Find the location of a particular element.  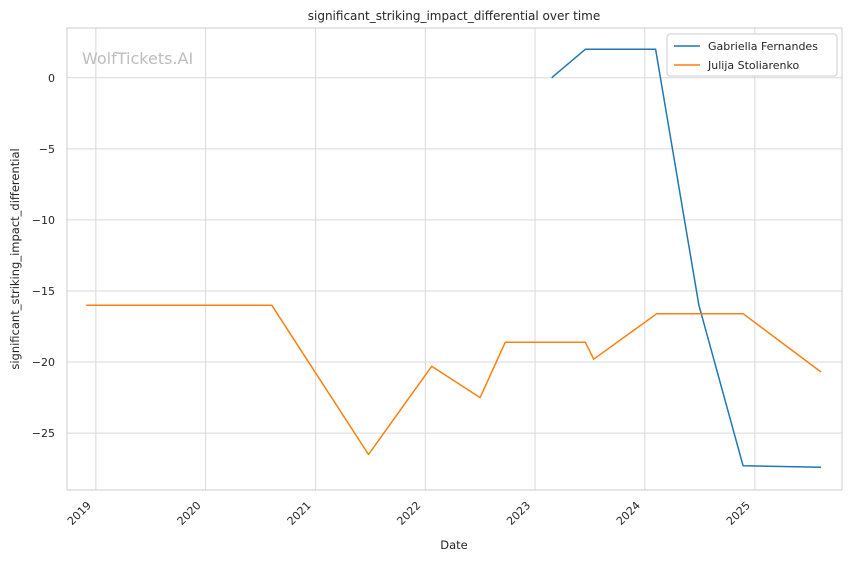

legend-label: Gabriella Fernandes is located at coordinates (763, 46).